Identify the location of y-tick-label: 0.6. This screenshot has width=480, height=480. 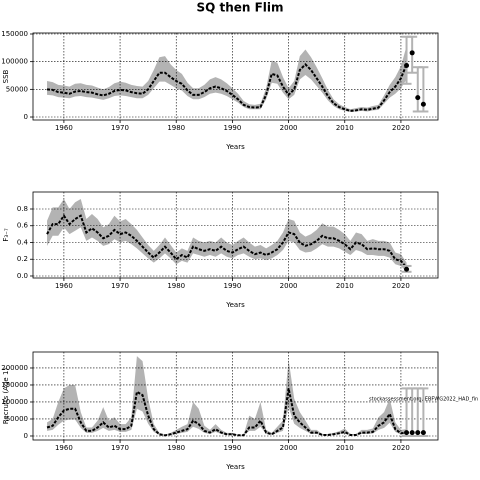
(23, 226).